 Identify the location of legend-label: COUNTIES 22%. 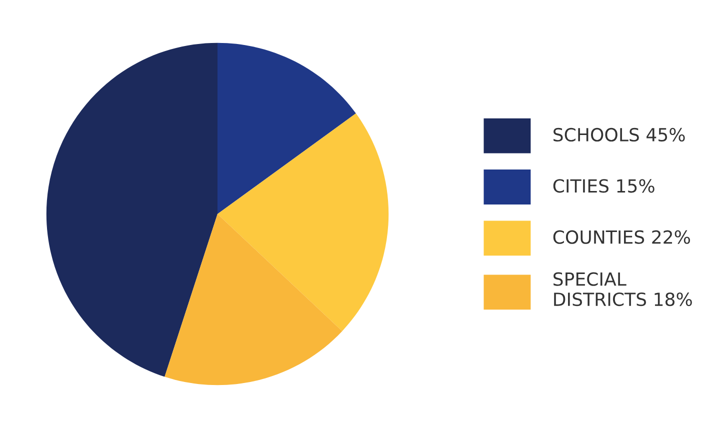
(621, 237).